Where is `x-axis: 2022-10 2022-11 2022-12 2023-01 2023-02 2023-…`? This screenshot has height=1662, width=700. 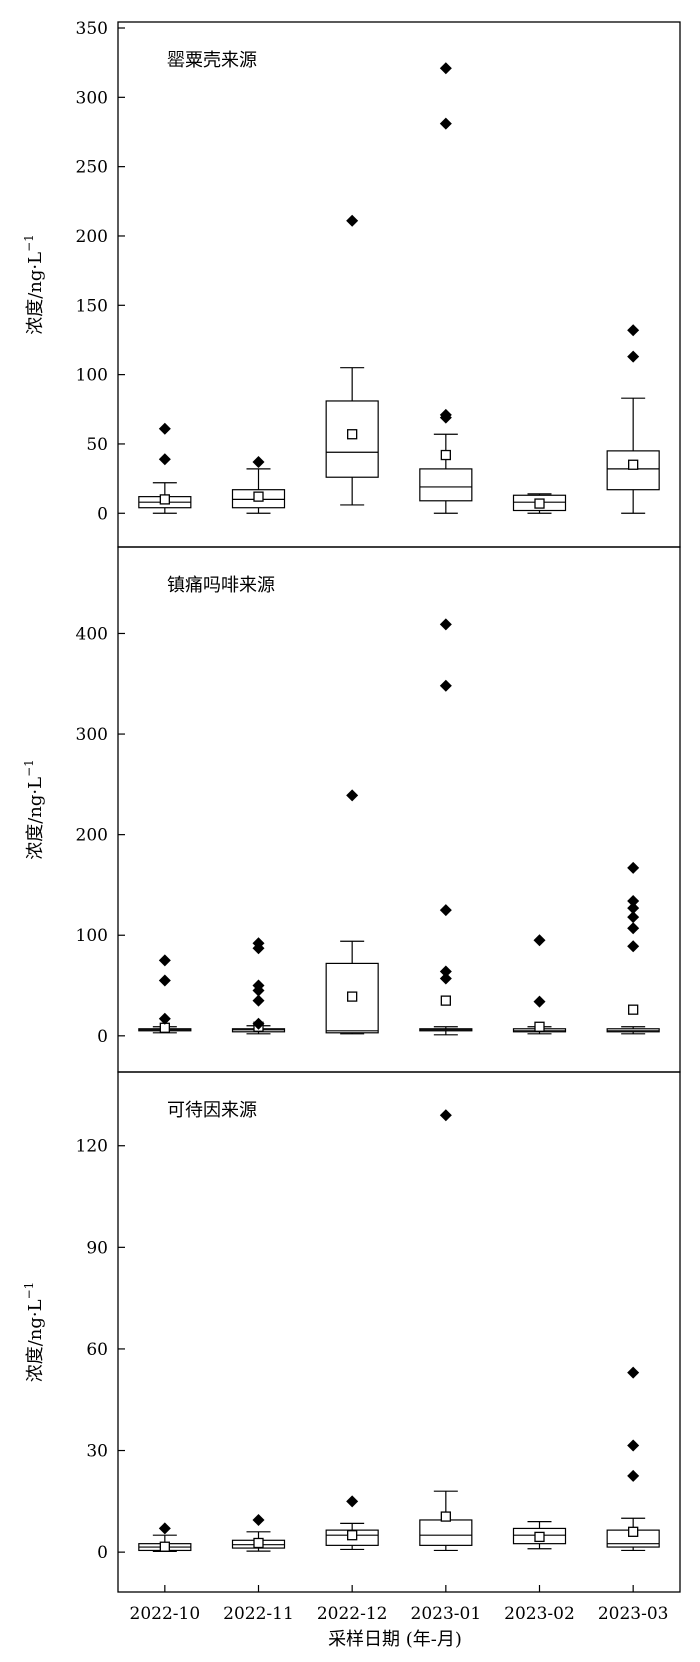 x-axis: 2022-10 2022-11 2022-12 2023-01 2023-02 2023-… is located at coordinates (399, 1604).